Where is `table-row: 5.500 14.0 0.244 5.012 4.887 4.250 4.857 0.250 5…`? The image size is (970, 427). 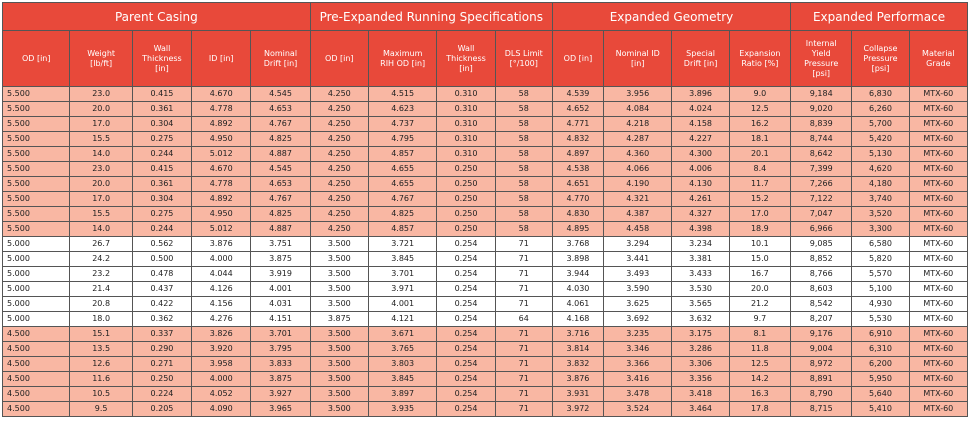 table-row: 5.500 14.0 0.244 5.012 4.887 4.250 4.857 0.250 5… is located at coordinates (485, 229).